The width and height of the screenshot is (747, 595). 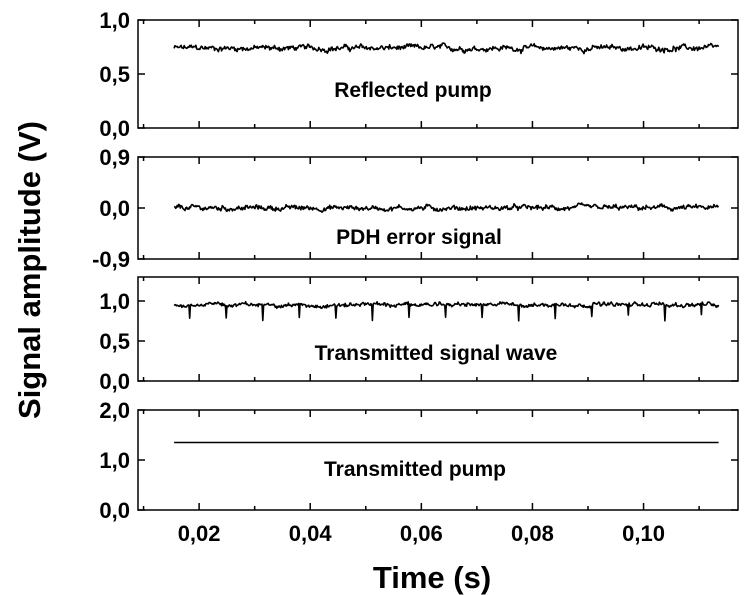 What do you see at coordinates (114, 157) in the screenshot?
I see `y-tick-label: 0,9` at bounding box center [114, 157].